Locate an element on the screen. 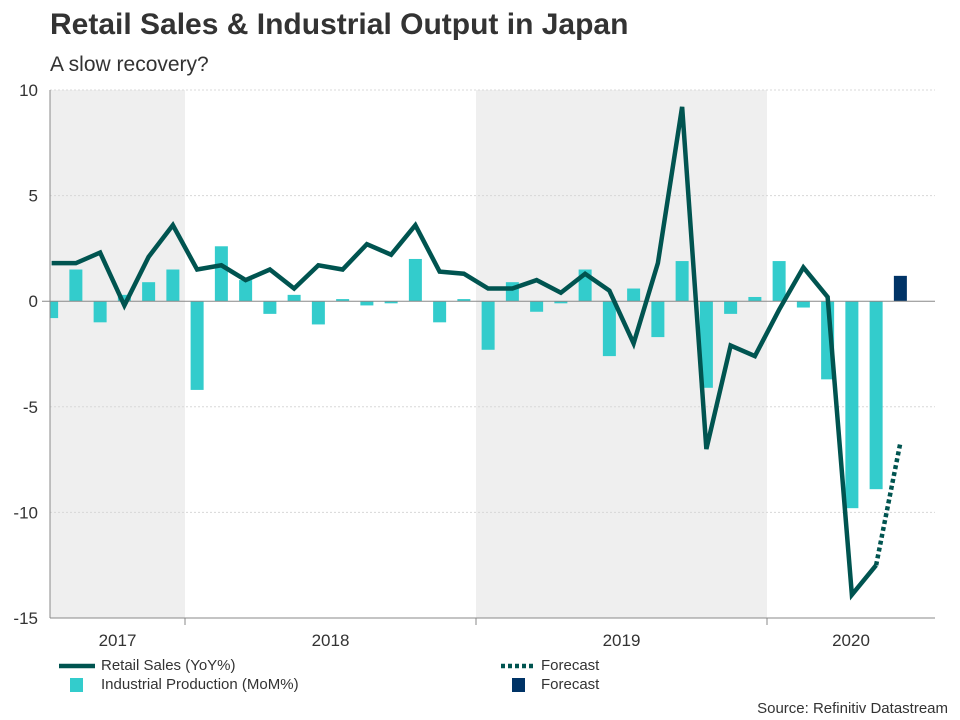  x-tick-label-2018: 2018 is located at coordinates (331, 640).